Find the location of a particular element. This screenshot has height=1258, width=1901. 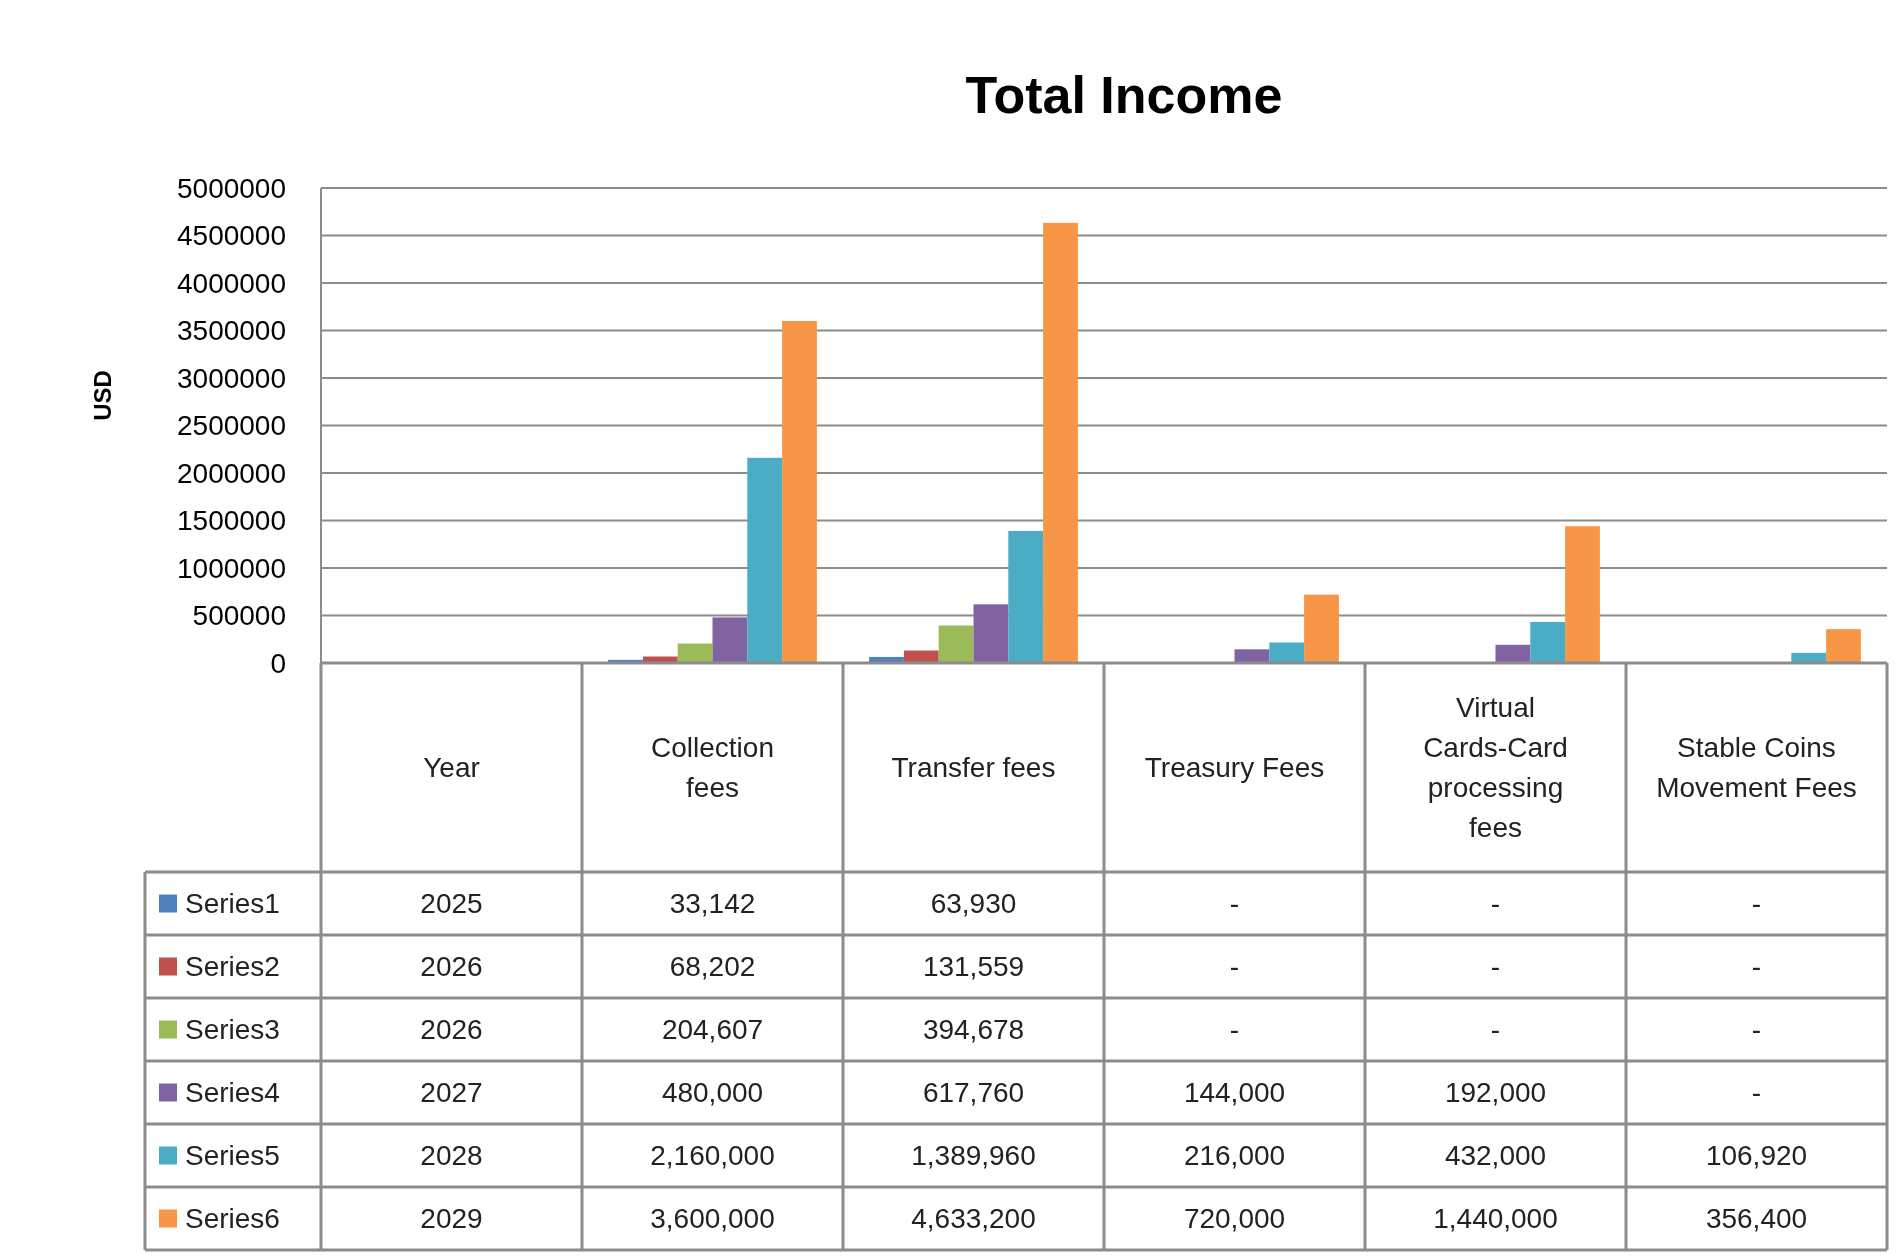

data-label: 204,607 is located at coordinates (712, 1030).